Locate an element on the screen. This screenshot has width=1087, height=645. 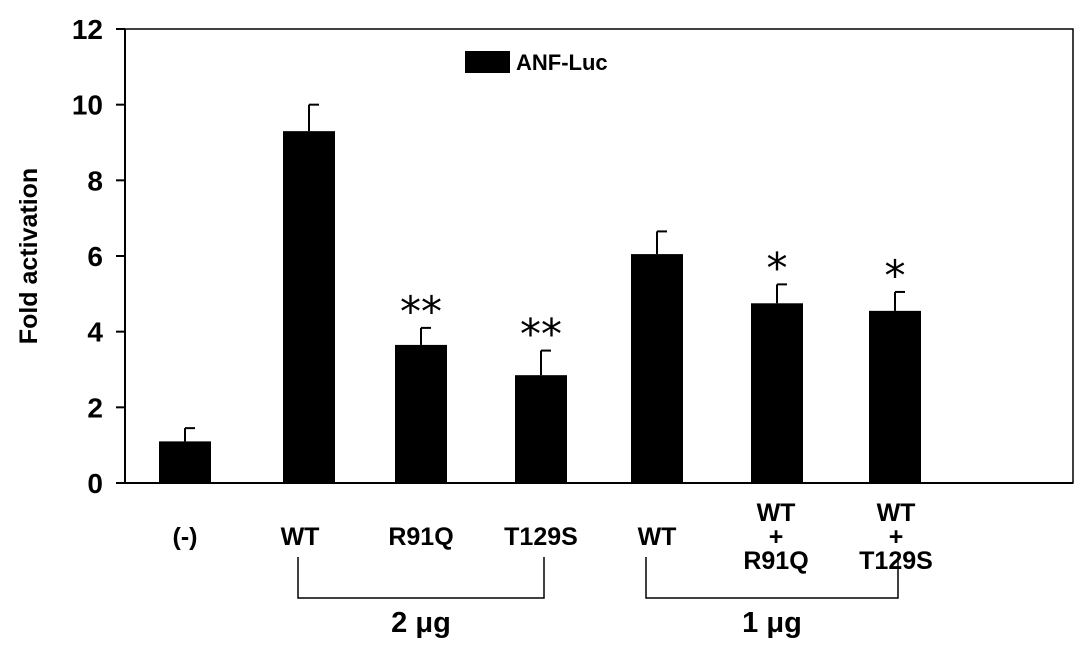
x-category-label: (-) is located at coordinates (185, 537).